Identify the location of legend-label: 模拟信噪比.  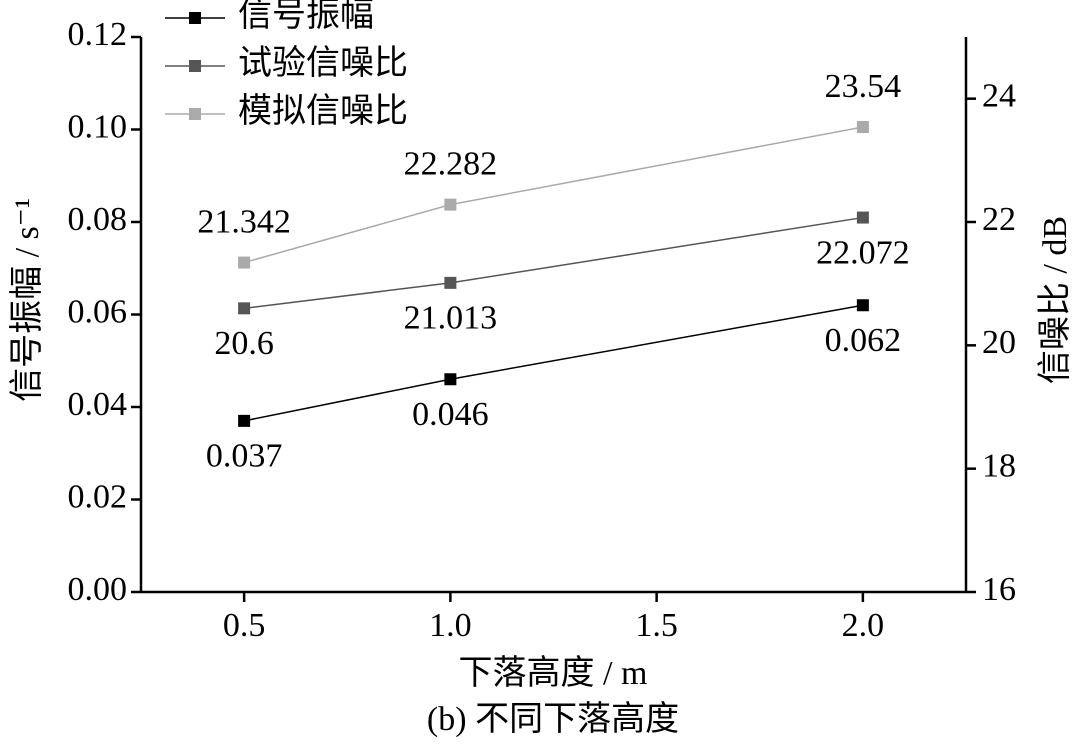
(323, 111).